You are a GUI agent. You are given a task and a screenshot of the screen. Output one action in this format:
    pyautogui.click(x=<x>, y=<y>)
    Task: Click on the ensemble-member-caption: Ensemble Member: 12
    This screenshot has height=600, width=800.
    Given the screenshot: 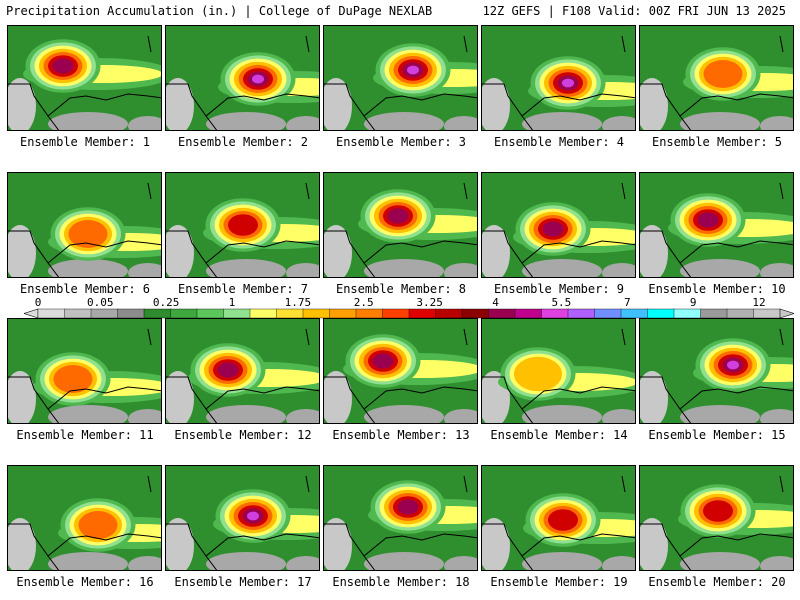 What is the action you would take?
    pyautogui.click(x=243, y=435)
    